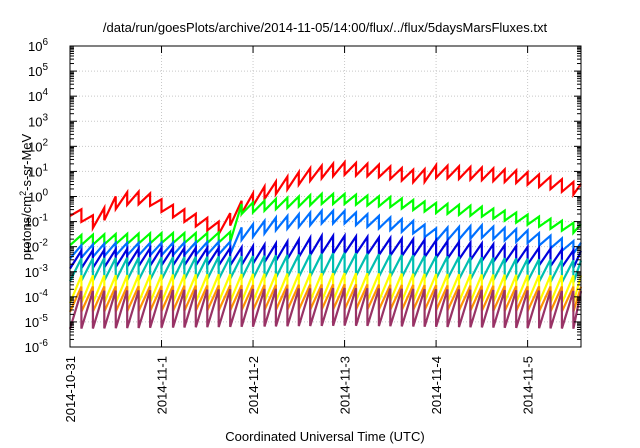 Image resolution: width=640 pixels, height=448 pixels. What do you see at coordinates (37, 246) in the screenshot?
I see `y-tick-label: 10⁻²` at bounding box center [37, 246].